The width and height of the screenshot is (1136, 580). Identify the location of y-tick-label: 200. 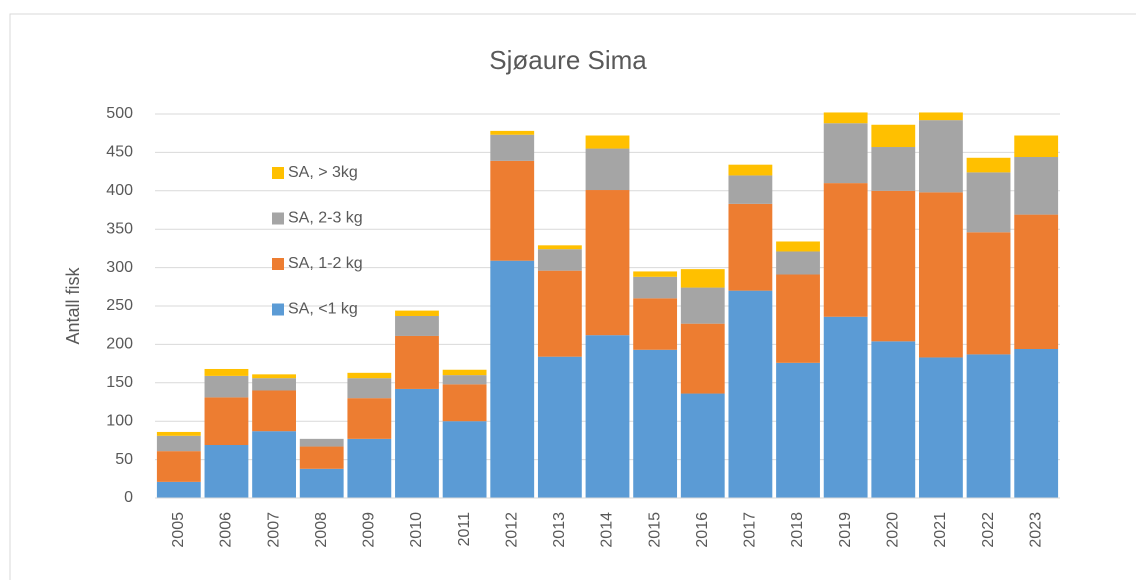
(119, 344).